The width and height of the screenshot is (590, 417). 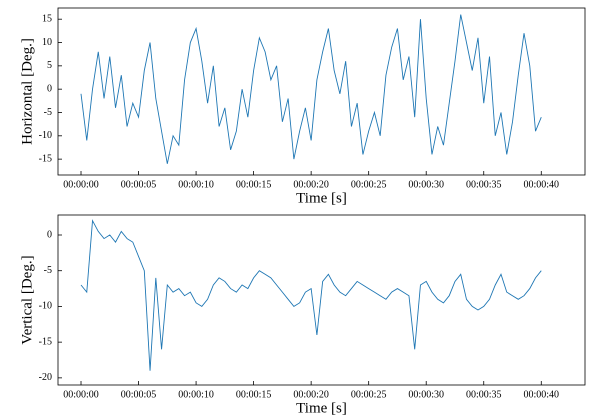 What do you see at coordinates (47, 42) in the screenshot?
I see `y-tick-label: 10` at bounding box center [47, 42].